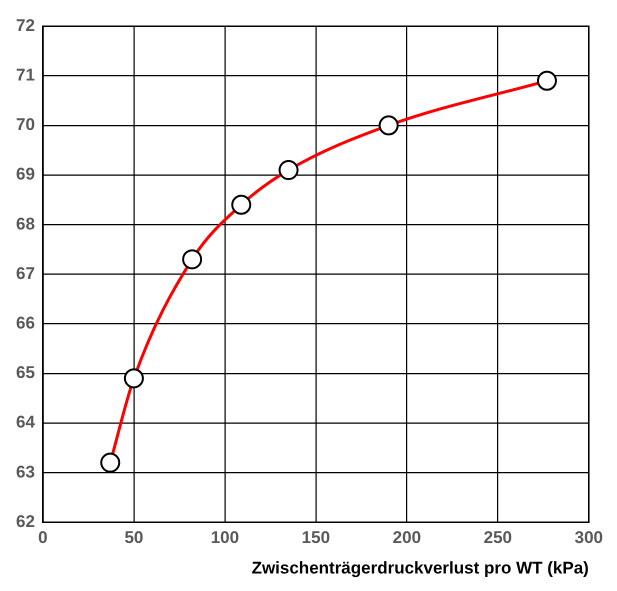 The image size is (617, 591). I want to click on y-tick-label: 68, so click(25, 224).